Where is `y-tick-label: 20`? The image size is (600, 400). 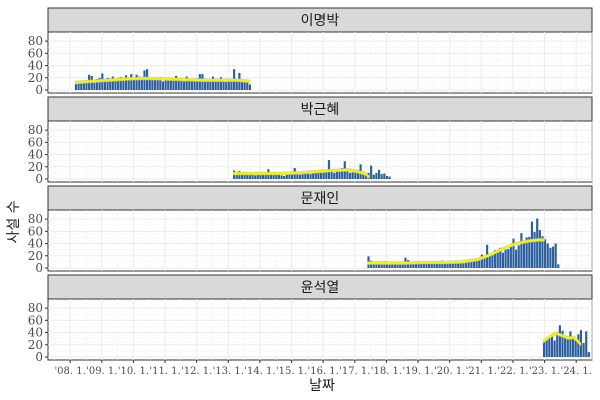 y-tick-label: 20 is located at coordinates (35, 78).